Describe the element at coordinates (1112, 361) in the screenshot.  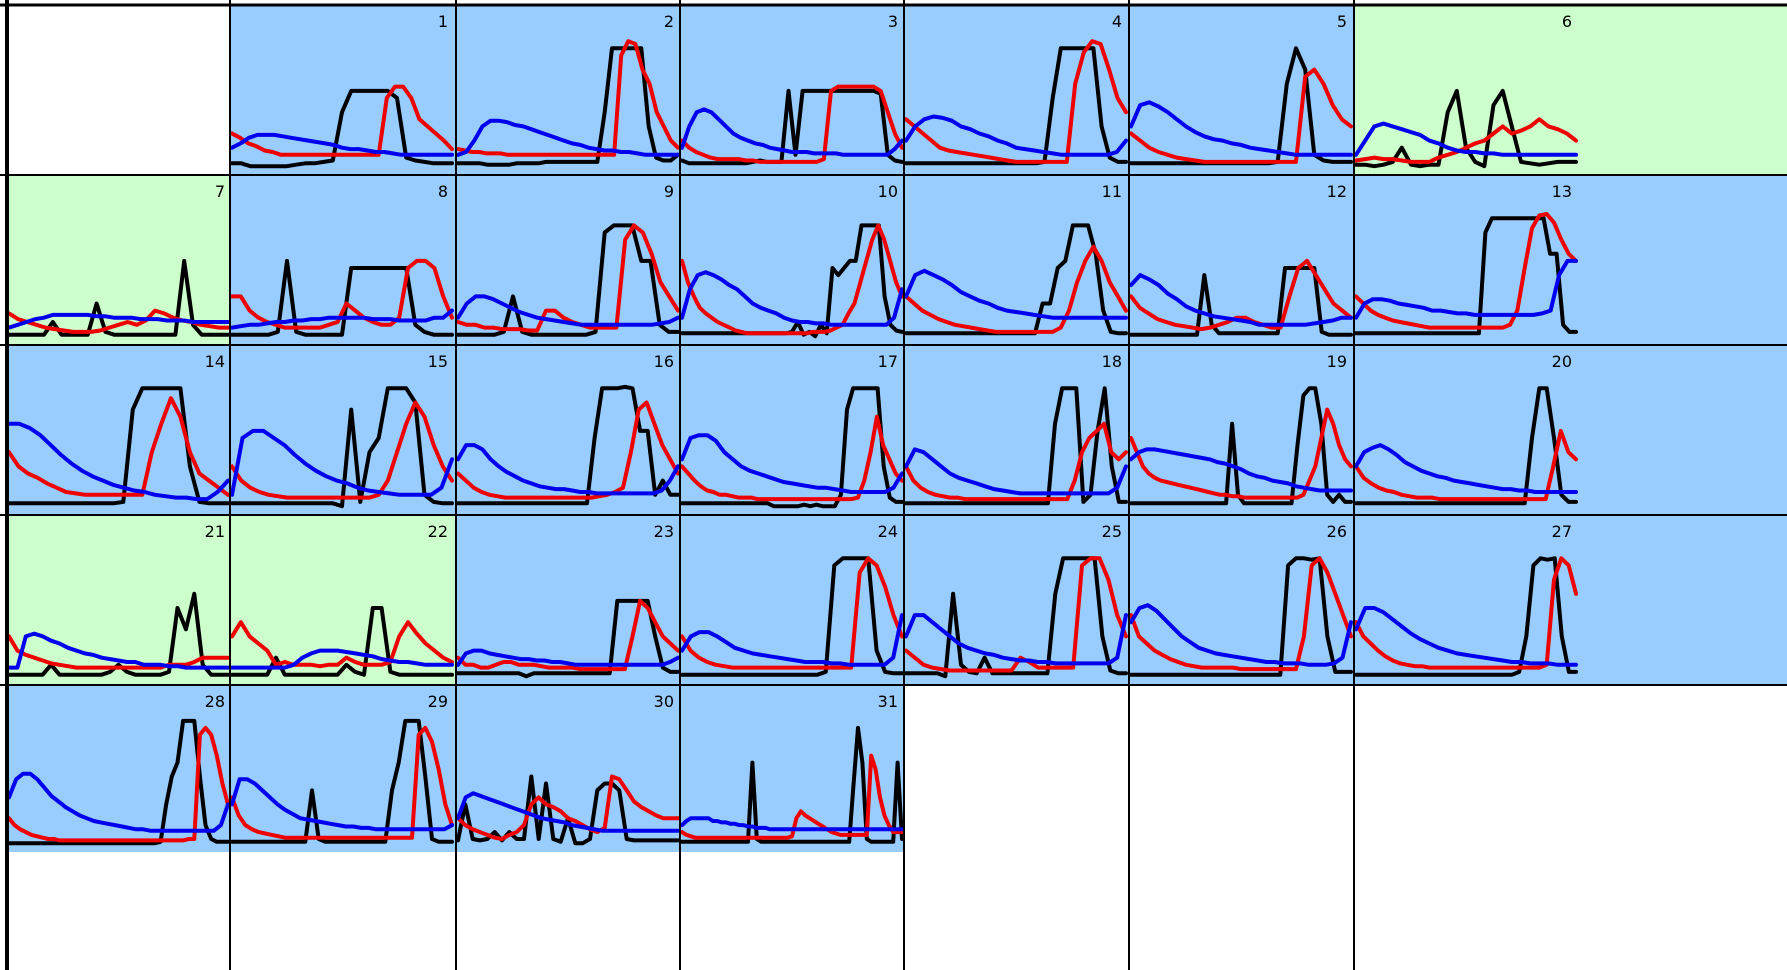
I see `day-number-label: 18` at that location.